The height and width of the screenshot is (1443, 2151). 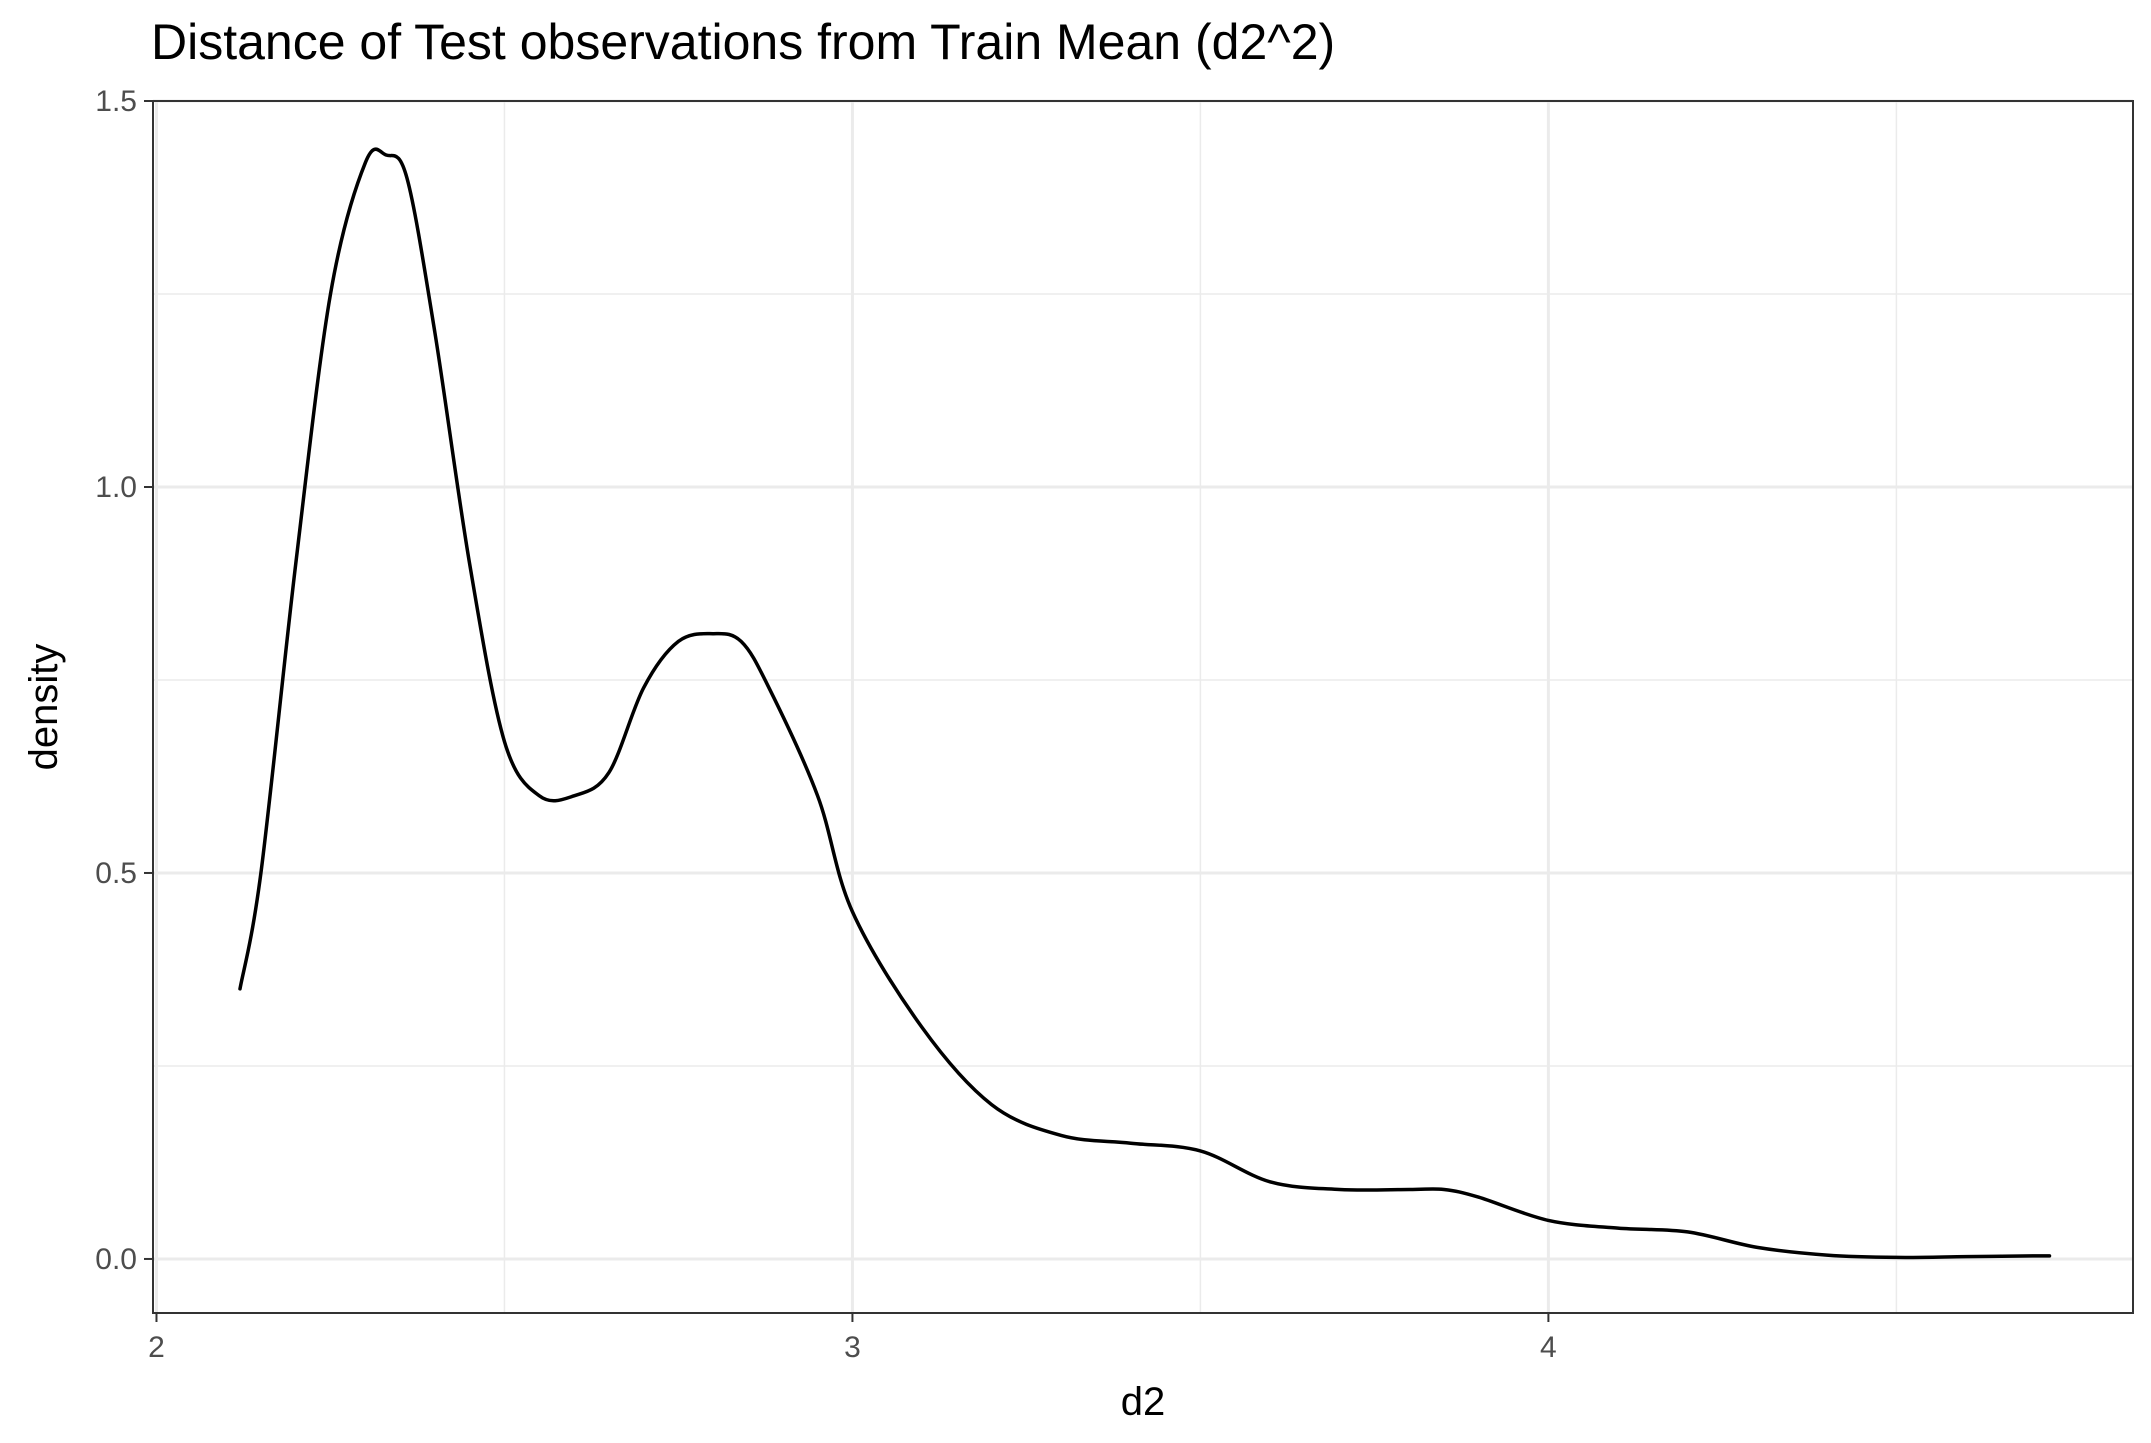 What do you see at coordinates (44, 707) in the screenshot?
I see `y-axis-title: density` at bounding box center [44, 707].